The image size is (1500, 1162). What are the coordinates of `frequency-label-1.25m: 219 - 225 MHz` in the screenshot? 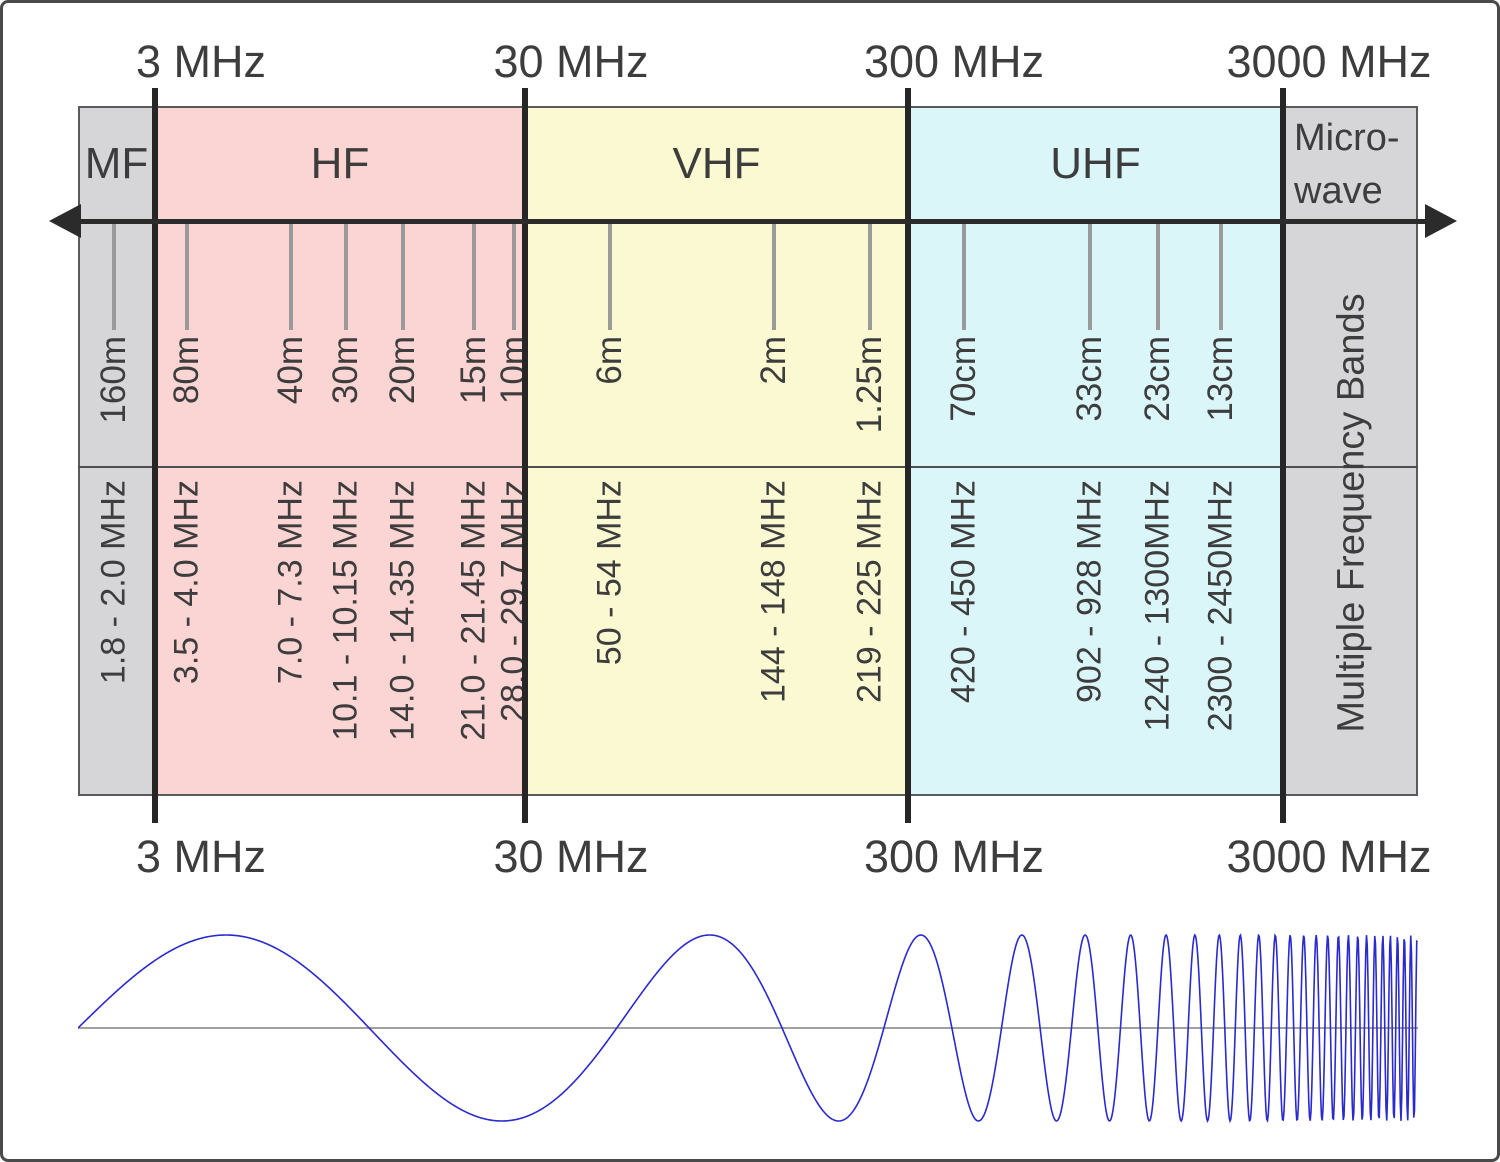 It's located at (869, 591).